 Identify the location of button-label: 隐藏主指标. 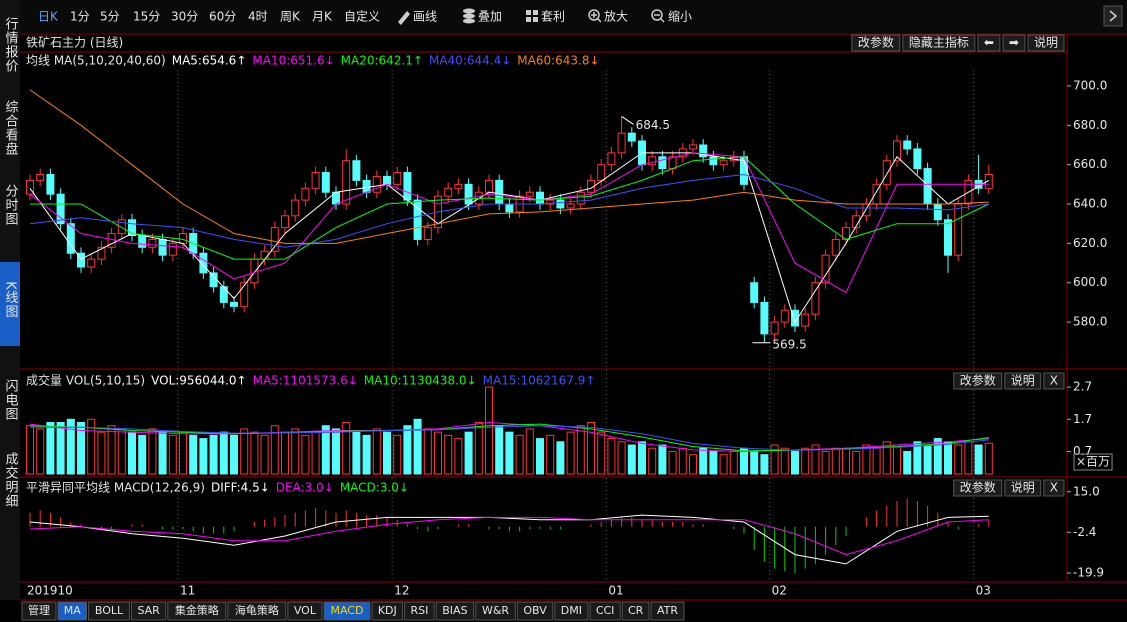
(939, 42).